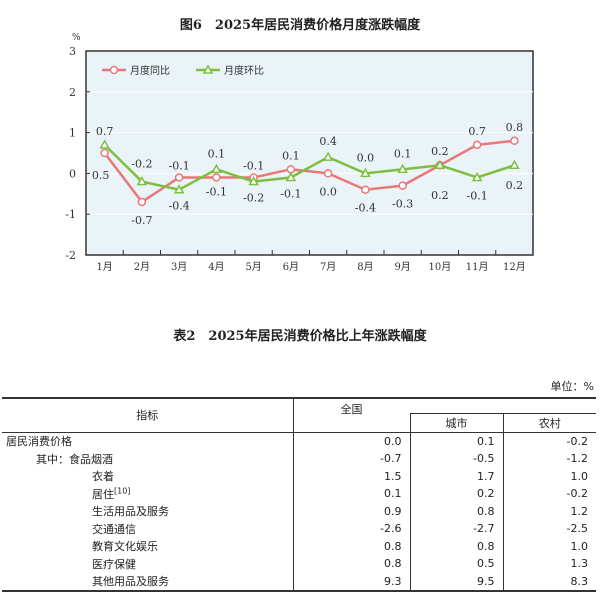 This screenshot has height=597, width=600. Describe the element at coordinates (402, 204) in the screenshot. I see `data-label: -0.3` at that location.